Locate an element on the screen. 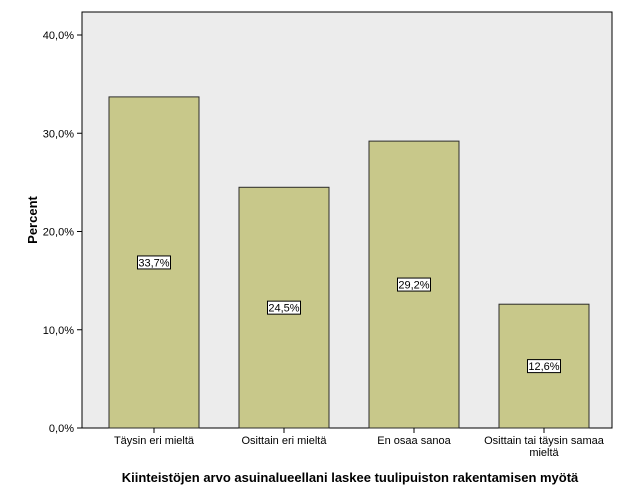 Image resolution: width=629 pixels, height=504 pixels. data-label: 24,5% is located at coordinates (283, 309).